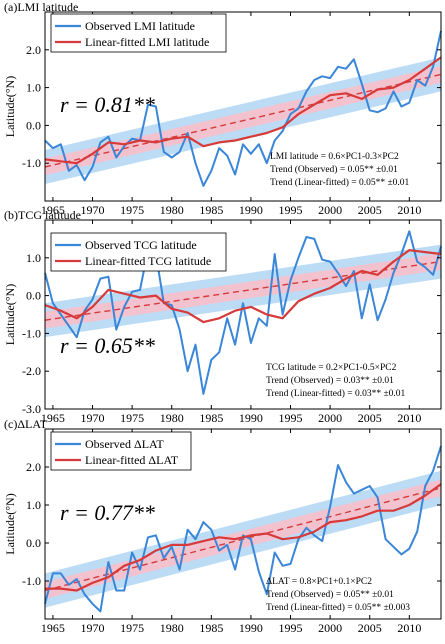 This screenshot has height=644, width=445. What do you see at coordinates (338, 607) in the screenshot?
I see `annotation-text: Trend (Linear-fitted) = 0.05** ±0.003` at bounding box center [338, 607].